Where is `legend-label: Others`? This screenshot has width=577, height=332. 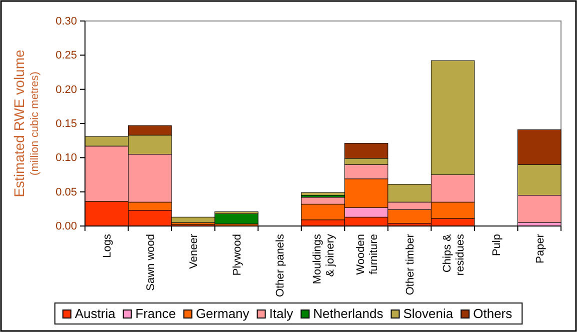 legend-label: Others is located at coordinates (493, 313).